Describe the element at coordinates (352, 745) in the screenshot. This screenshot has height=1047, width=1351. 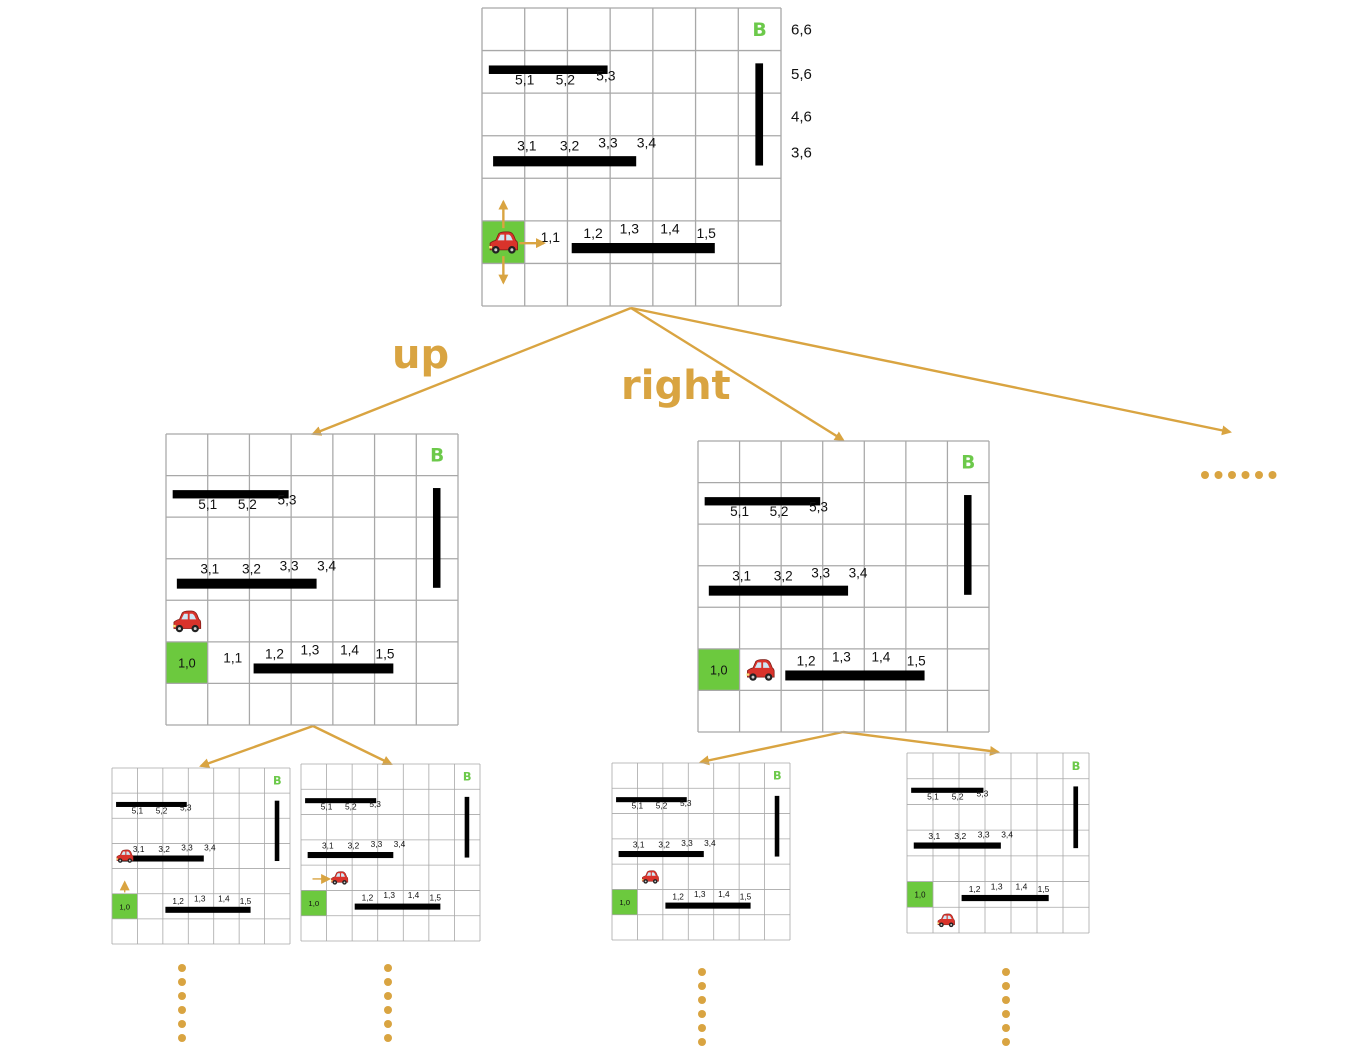
I see `edge-up-right` at that location.